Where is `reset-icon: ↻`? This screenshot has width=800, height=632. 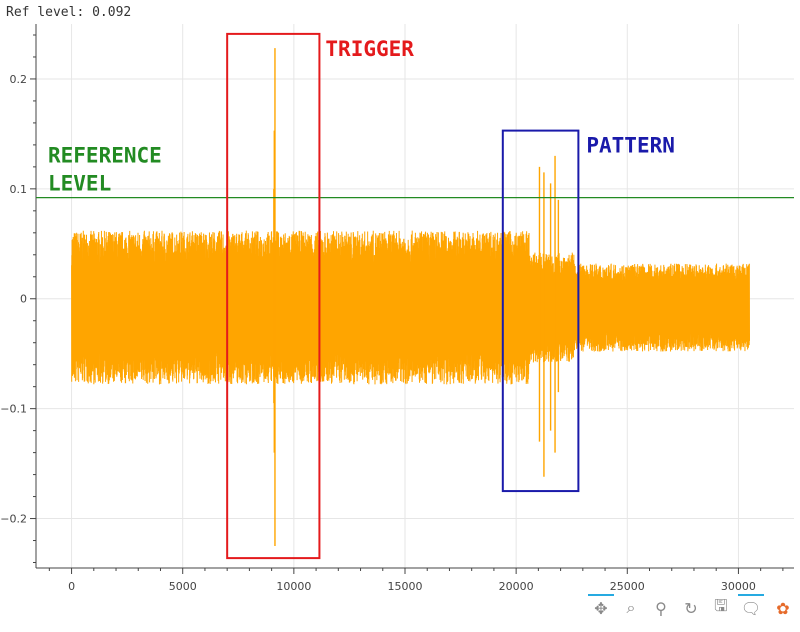
reset-icon: ↻ is located at coordinates (691, 608).